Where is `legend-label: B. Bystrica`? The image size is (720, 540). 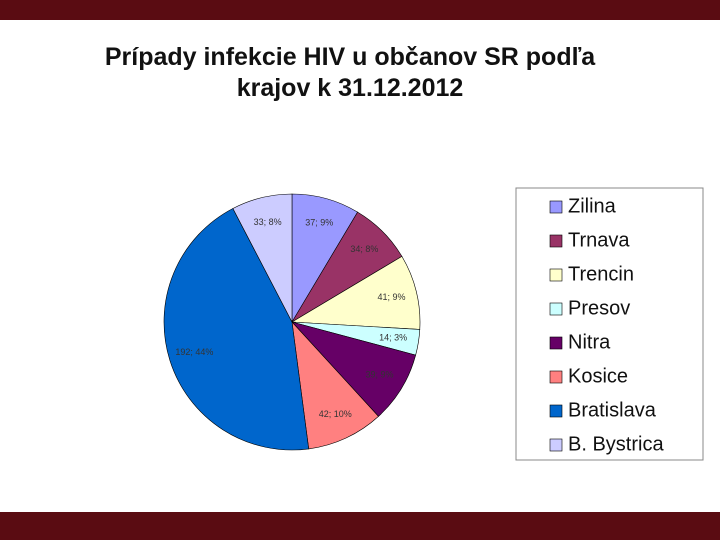
legend-label: B. Bystrica is located at coordinates (616, 444).